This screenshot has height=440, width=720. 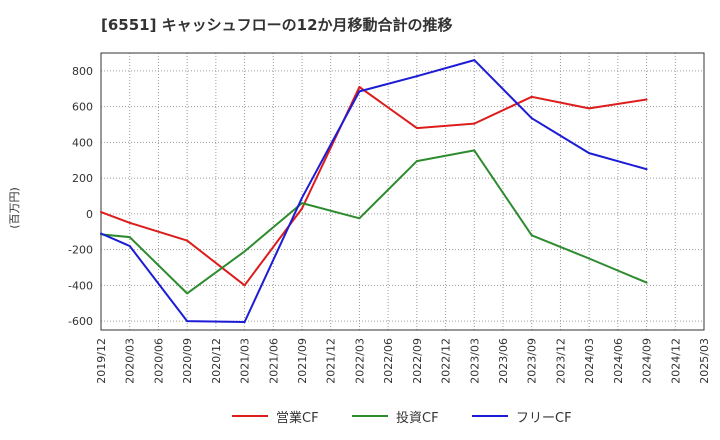 I want to click on y-tick-label: -600, so click(x=80, y=321).